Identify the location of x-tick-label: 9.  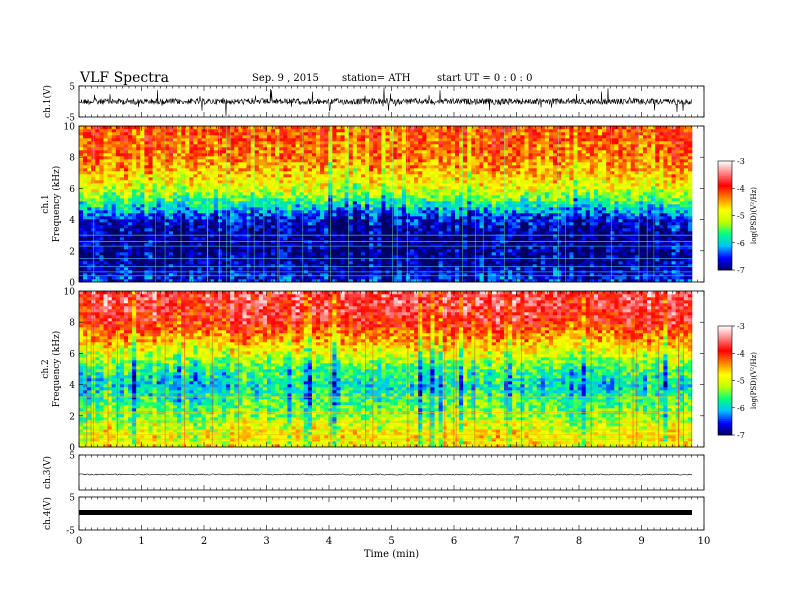
(641, 541).